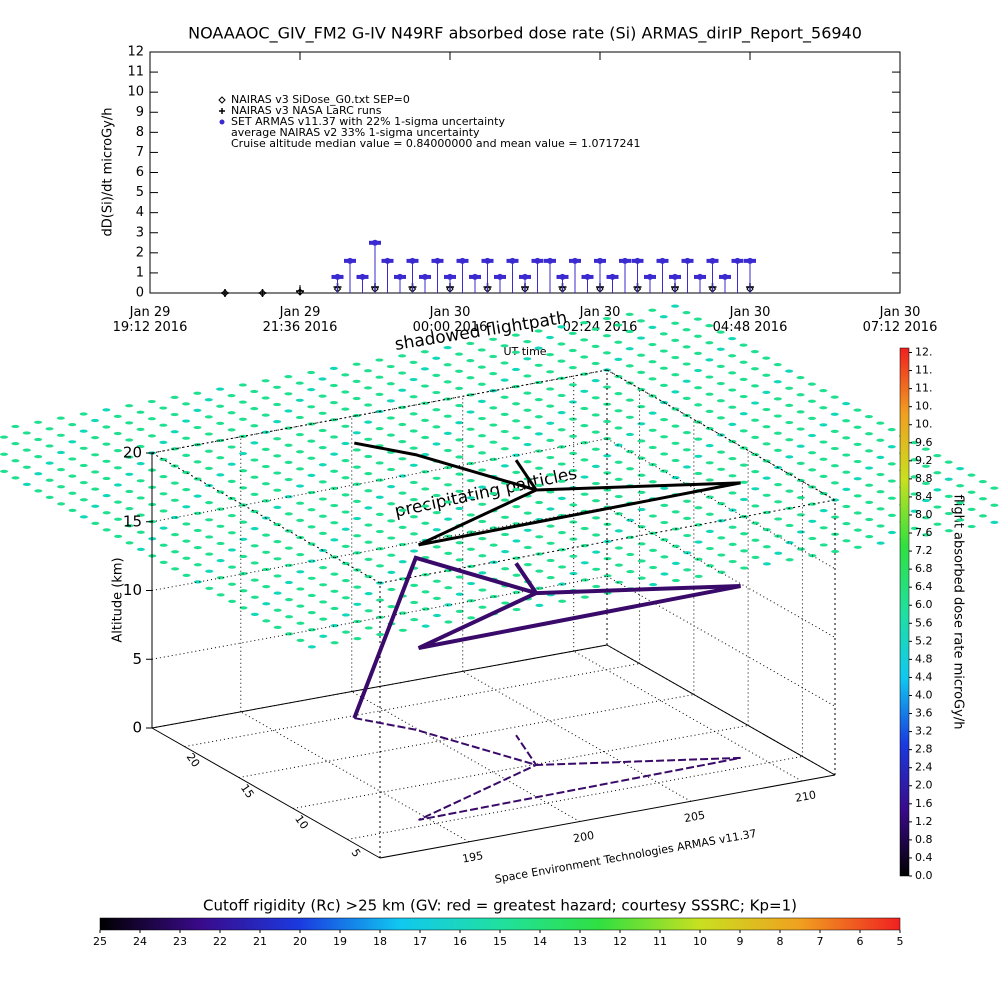 Image resolution: width=1000 pixels, height=1000 pixels. What do you see at coordinates (924, 676) in the screenshot?
I see `colorbar-tick-label: 4.4` at bounding box center [924, 676].